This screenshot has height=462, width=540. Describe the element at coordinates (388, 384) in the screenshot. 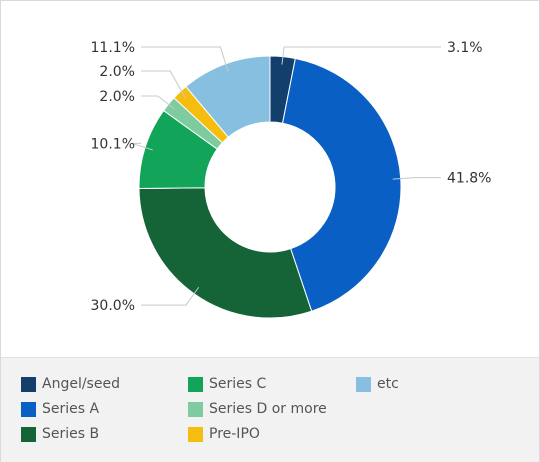

I see `legend-label: etc` at that location.